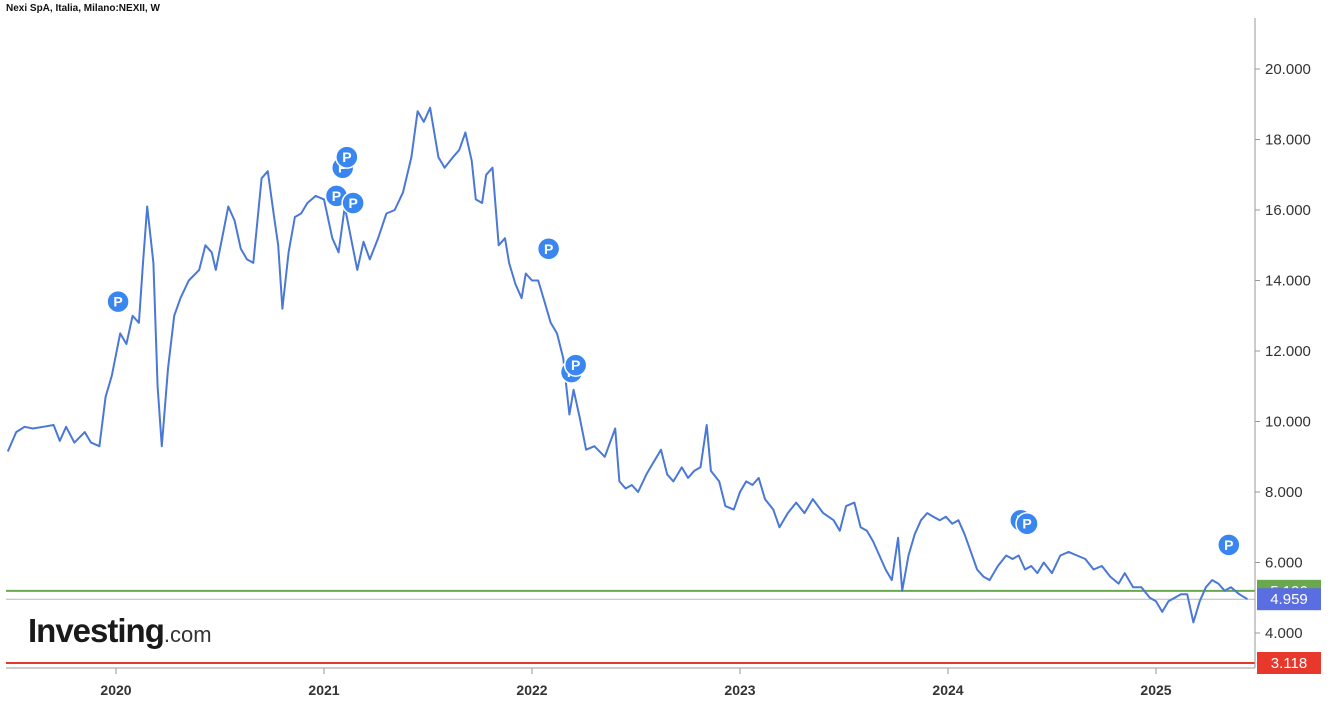  What do you see at coordinates (531, 690) in the screenshot?
I see `x-tick-label: 2022` at bounding box center [531, 690].